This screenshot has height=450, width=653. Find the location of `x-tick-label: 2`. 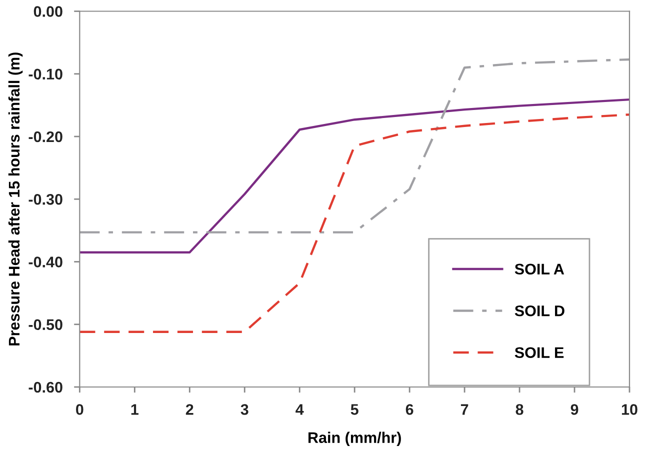

x-tick-label: 2 is located at coordinates (190, 409).